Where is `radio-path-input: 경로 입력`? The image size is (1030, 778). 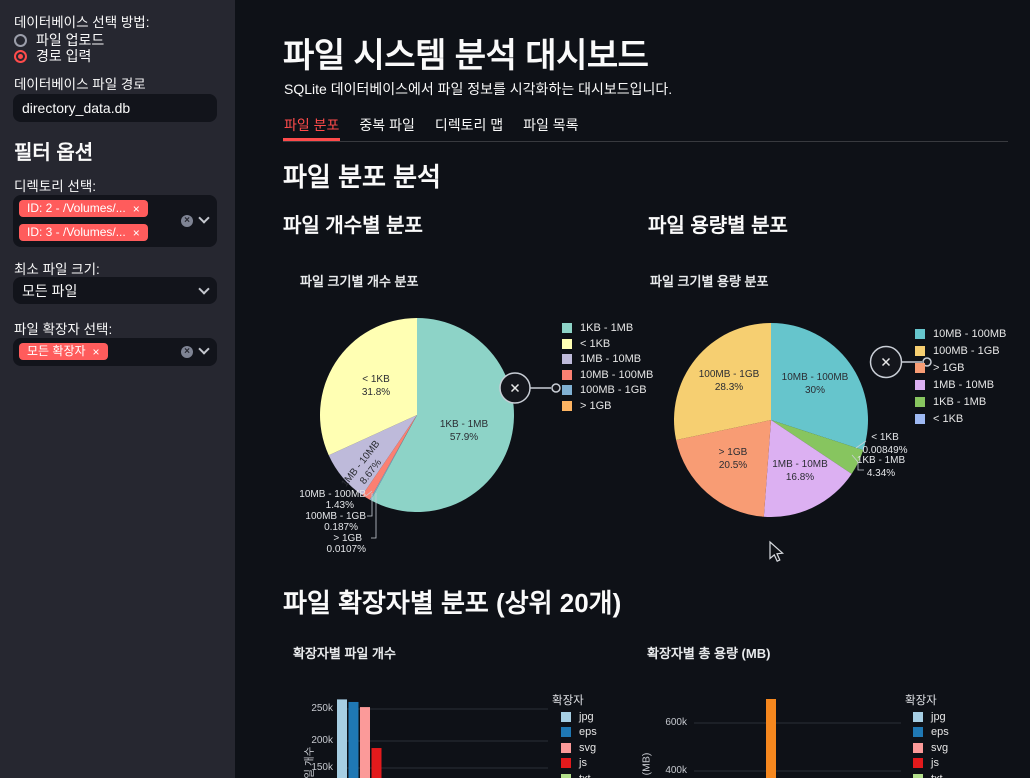
radio-path-input: 경로 입력 is located at coordinates (52, 56).